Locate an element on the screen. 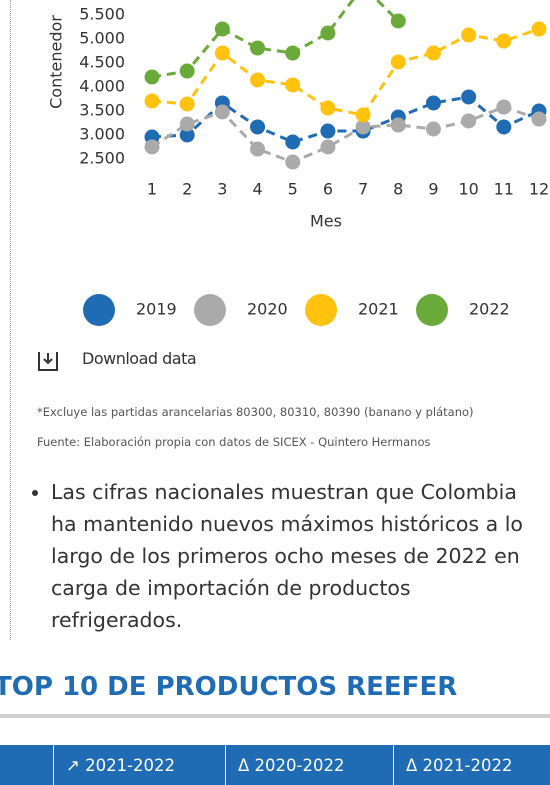  x-tick-label: 6 is located at coordinates (328, 189).